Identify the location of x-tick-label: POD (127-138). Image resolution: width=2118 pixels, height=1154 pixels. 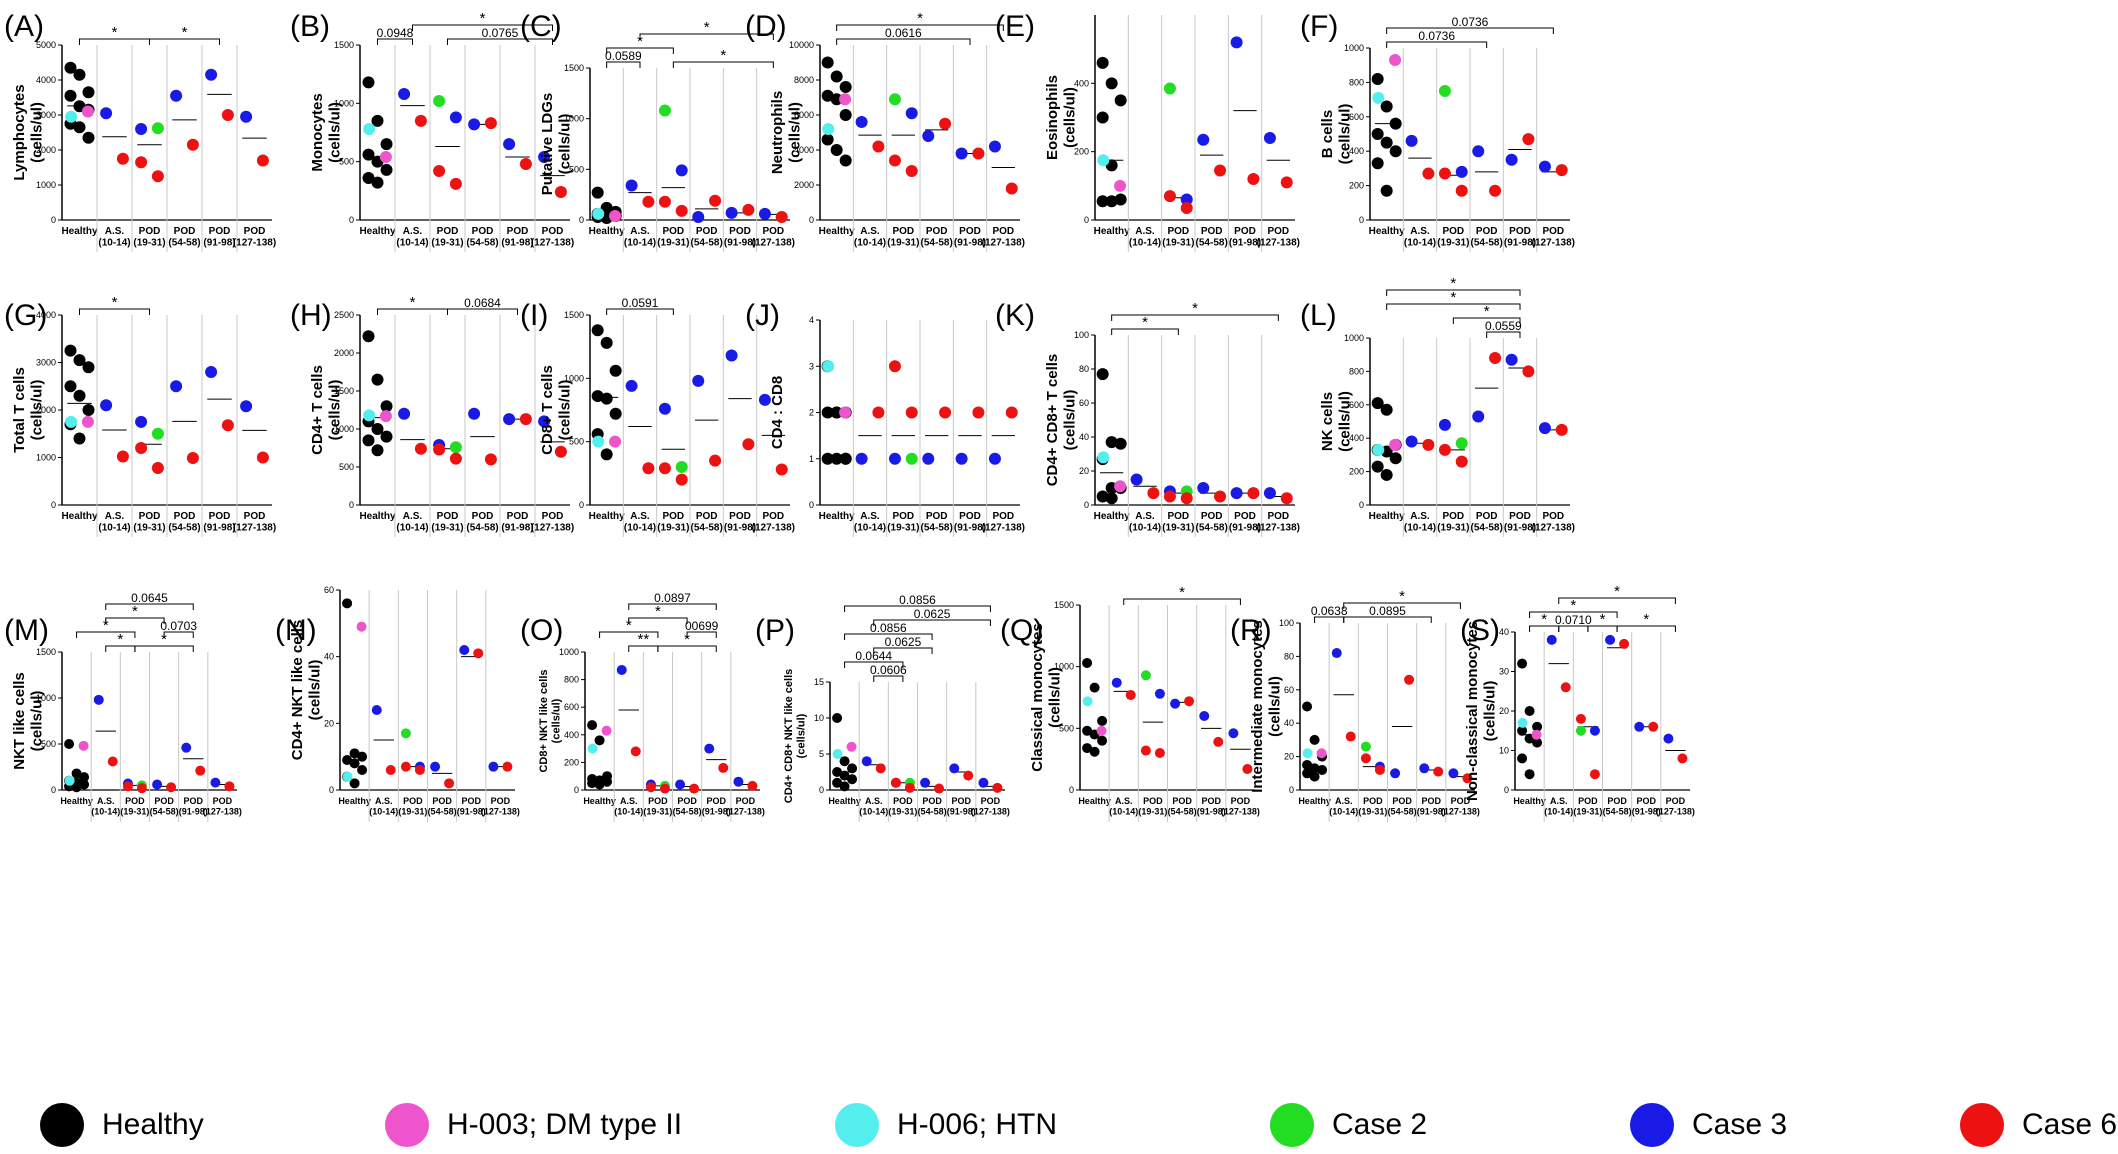
(254, 522).